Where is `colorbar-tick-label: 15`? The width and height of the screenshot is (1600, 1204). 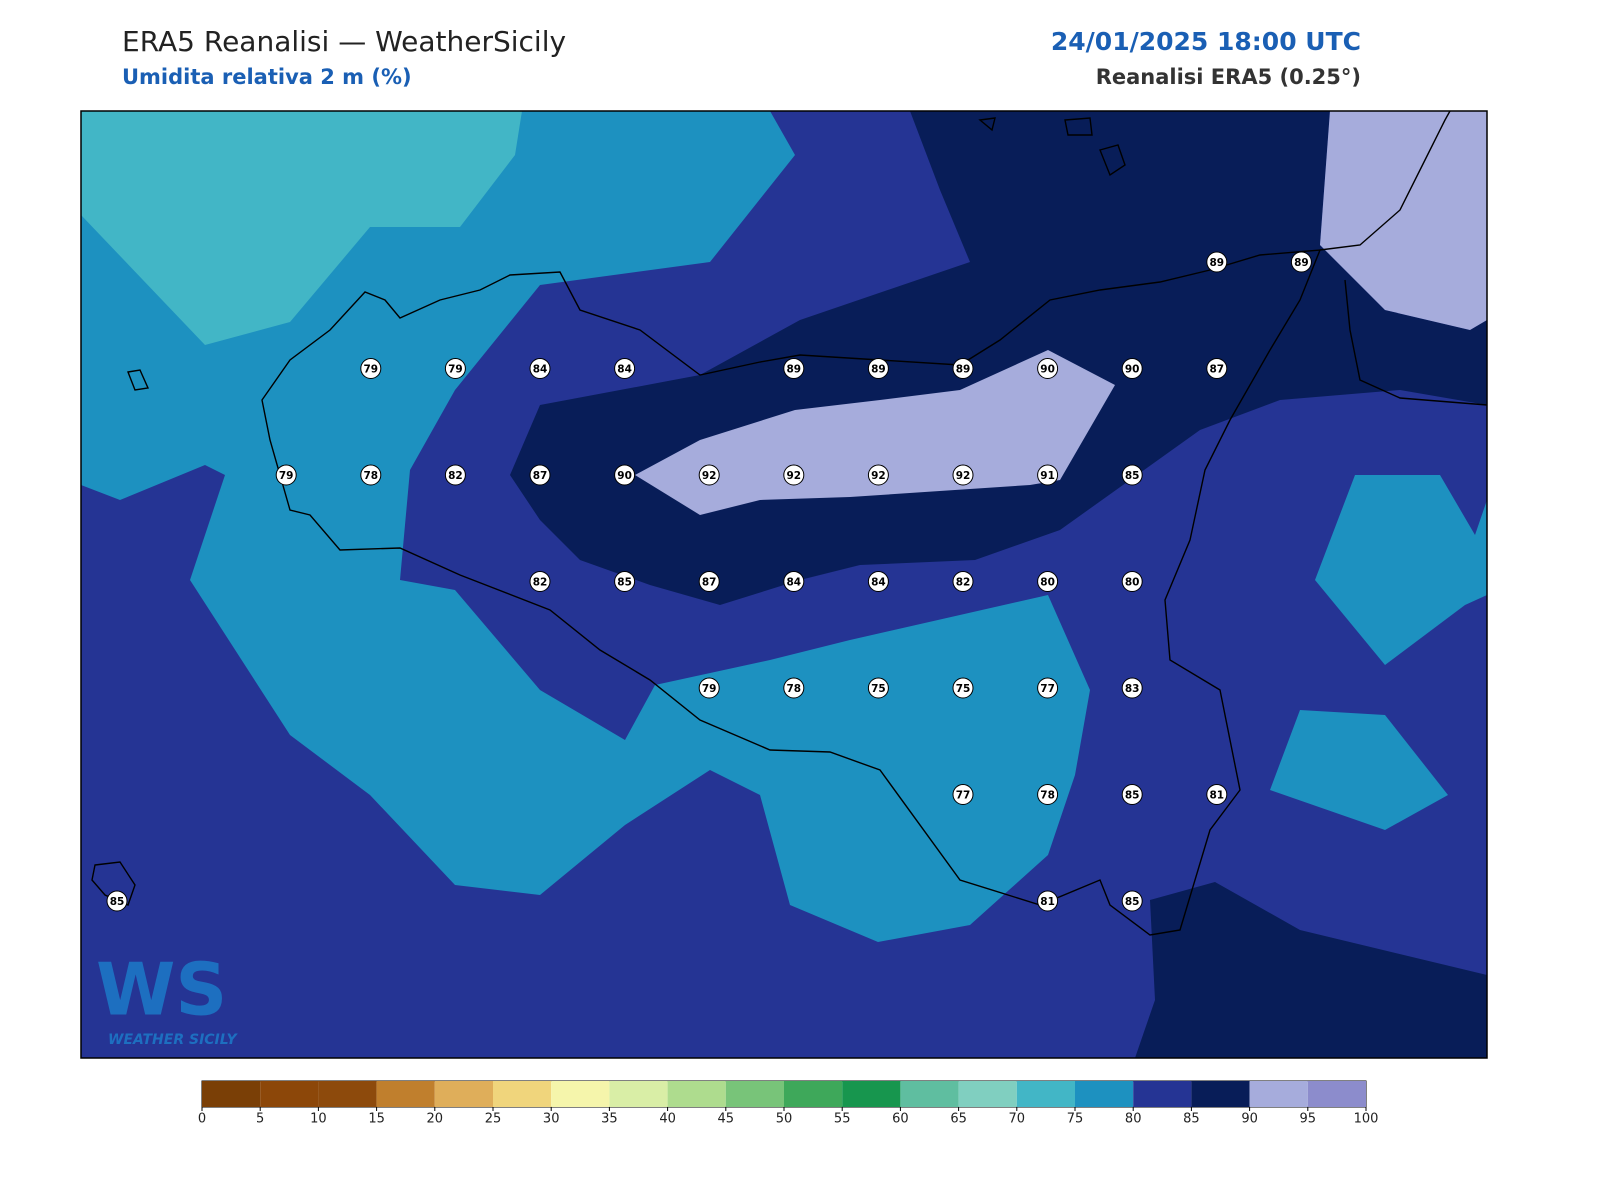 colorbar-tick-label: 15 is located at coordinates (376, 1119).